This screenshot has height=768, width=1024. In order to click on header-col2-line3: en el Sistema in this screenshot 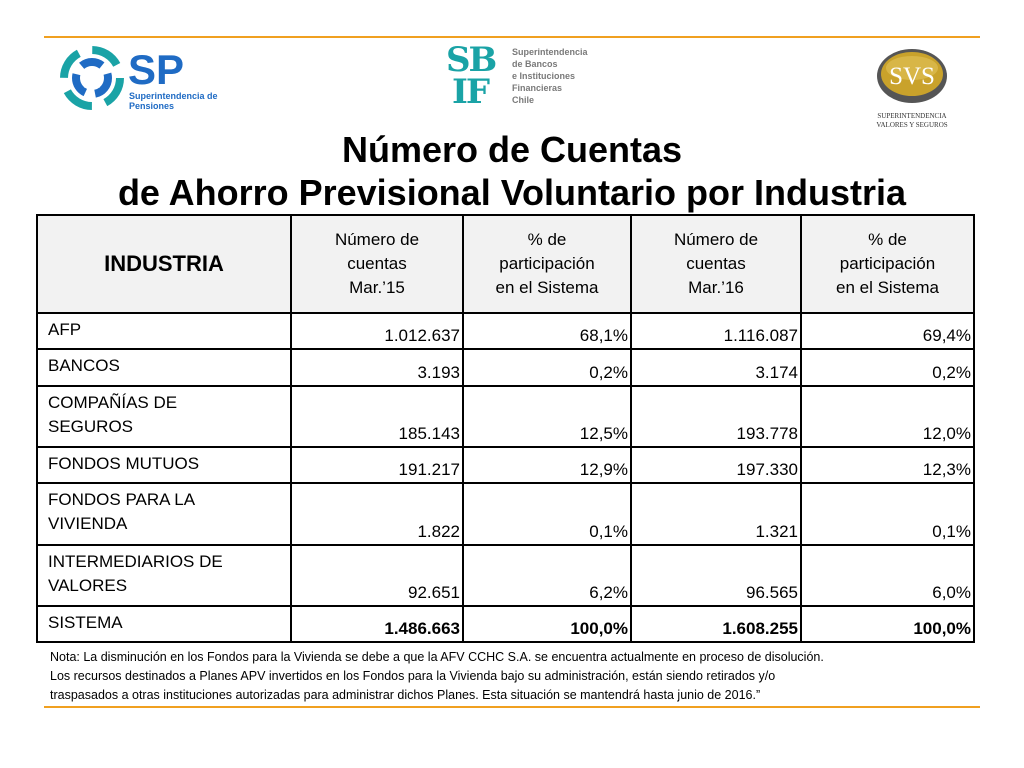, I will do `click(547, 287)`.